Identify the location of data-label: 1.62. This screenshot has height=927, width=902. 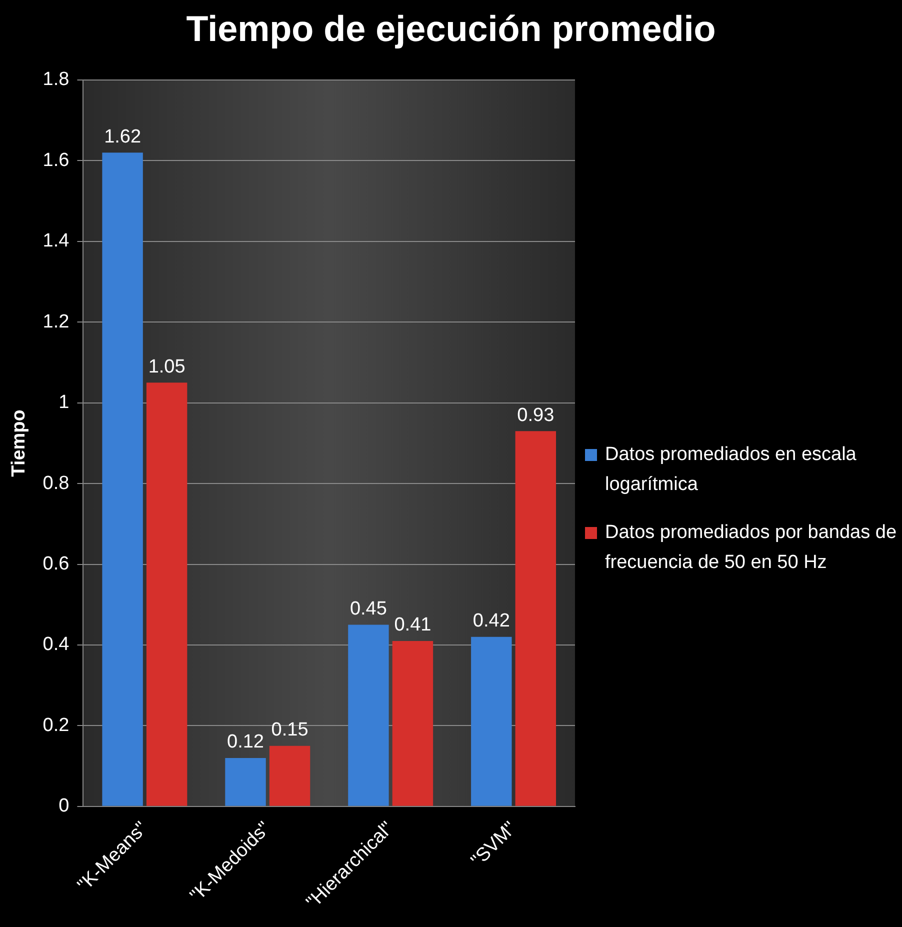
(123, 137).